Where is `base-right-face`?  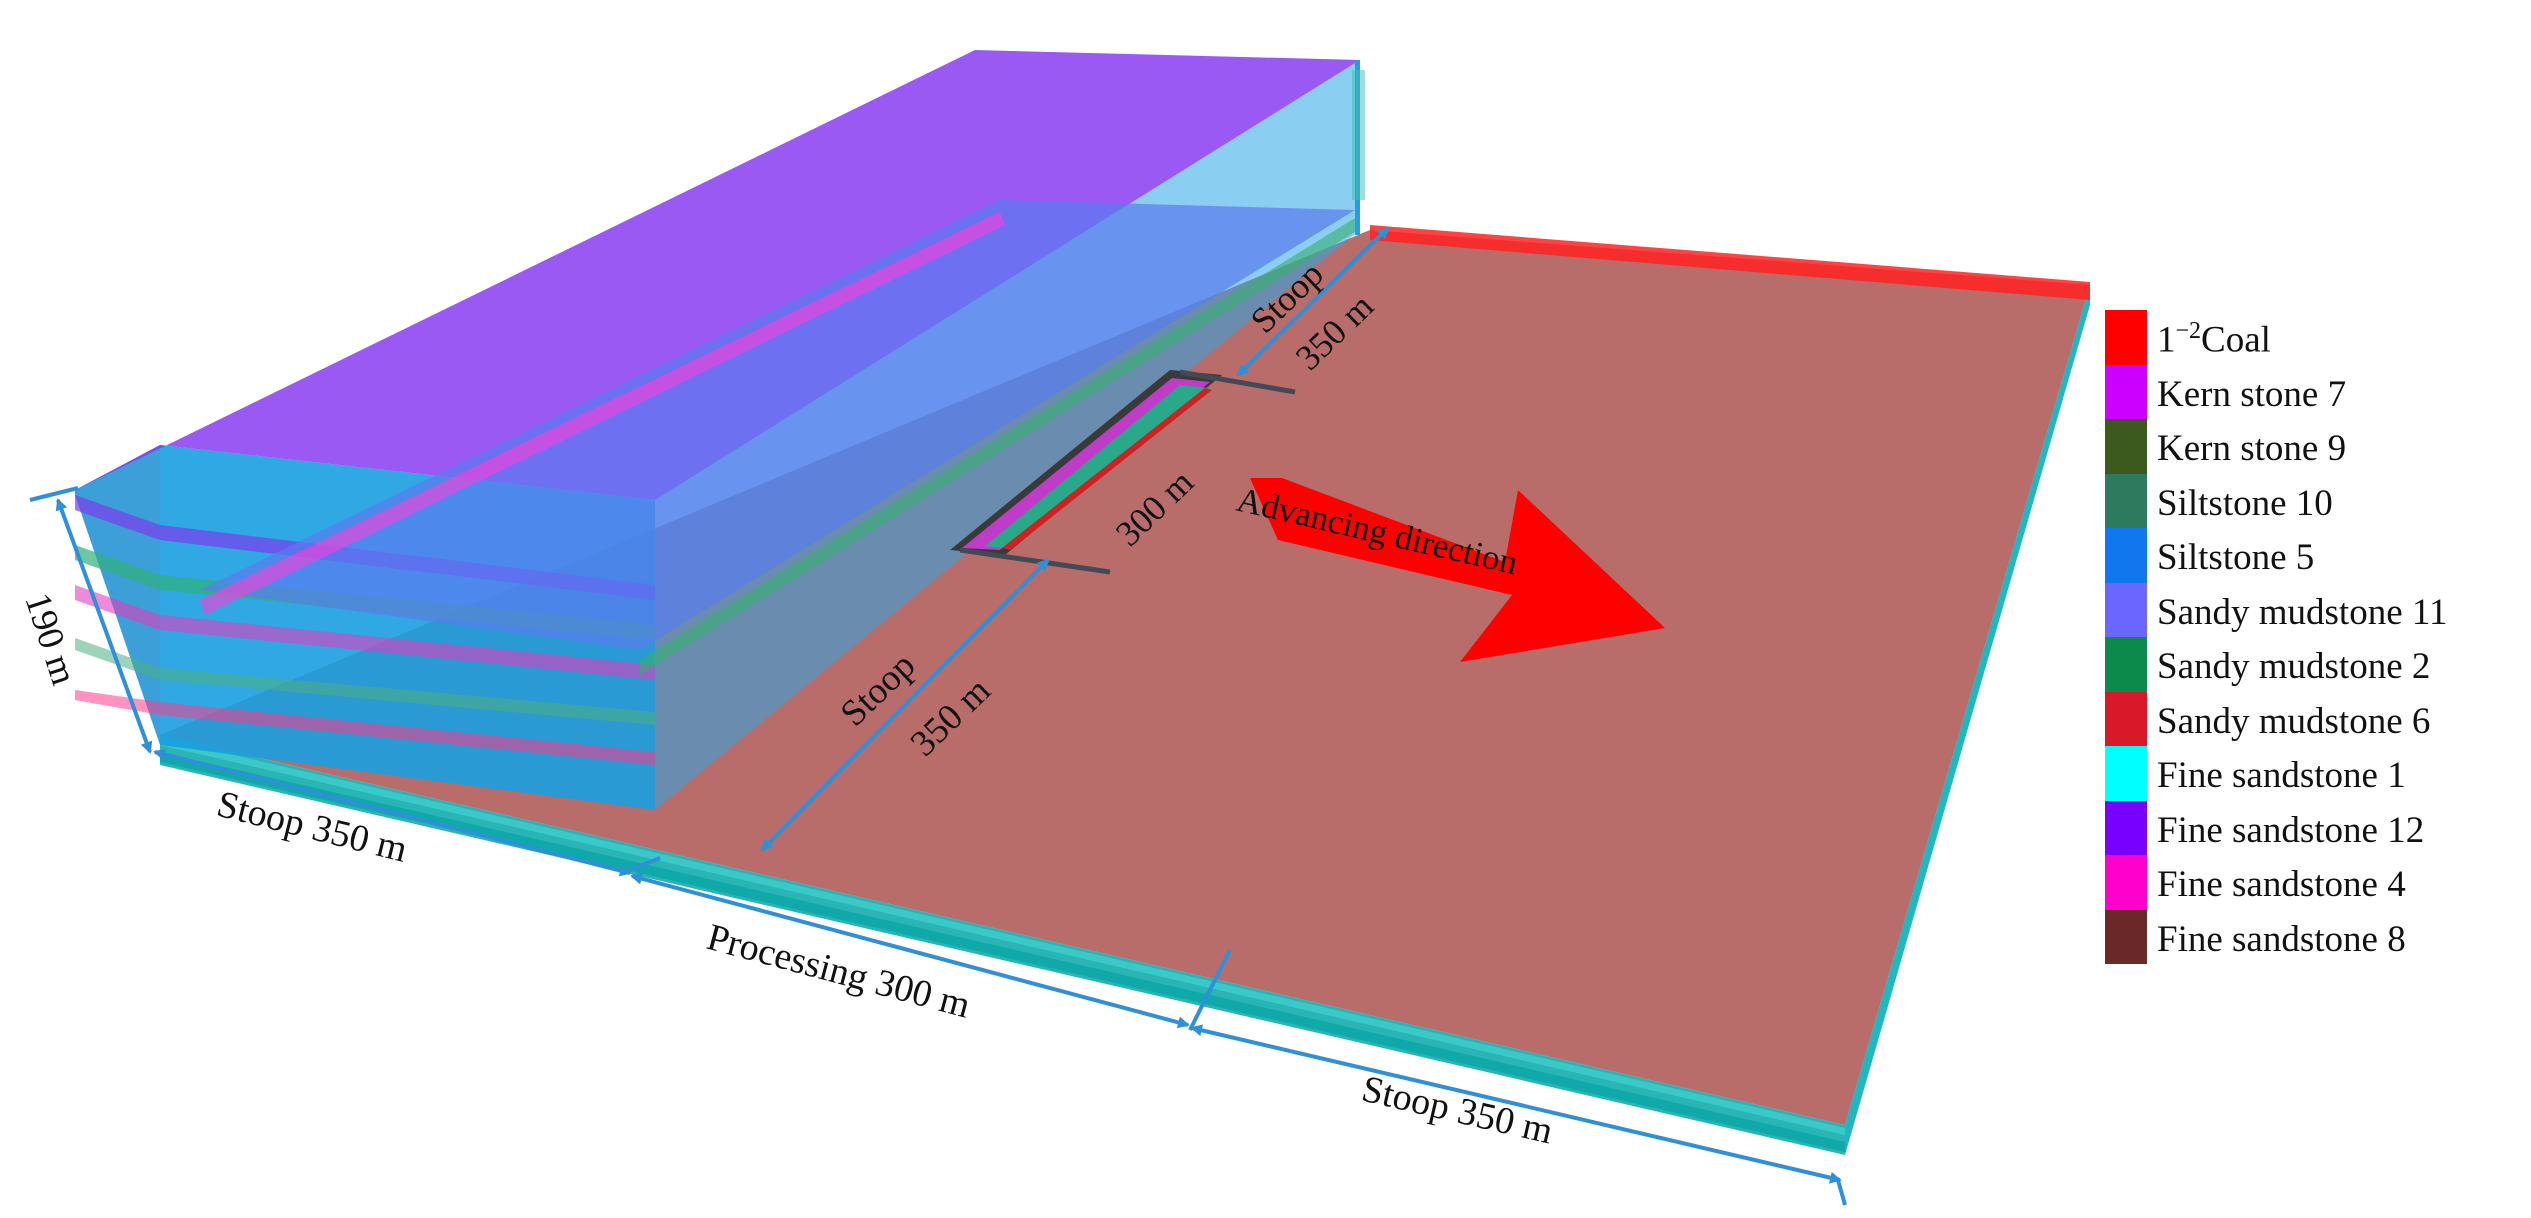
base-right-face is located at coordinates (1967, 720).